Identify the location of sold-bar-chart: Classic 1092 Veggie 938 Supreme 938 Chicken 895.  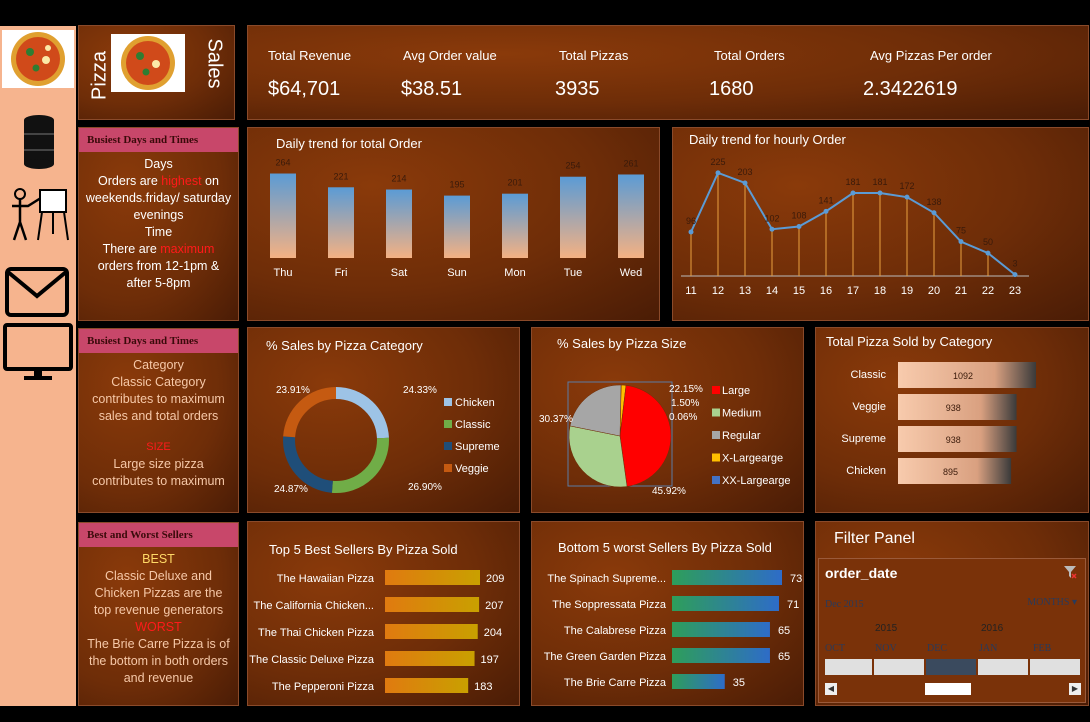
(938, 423).